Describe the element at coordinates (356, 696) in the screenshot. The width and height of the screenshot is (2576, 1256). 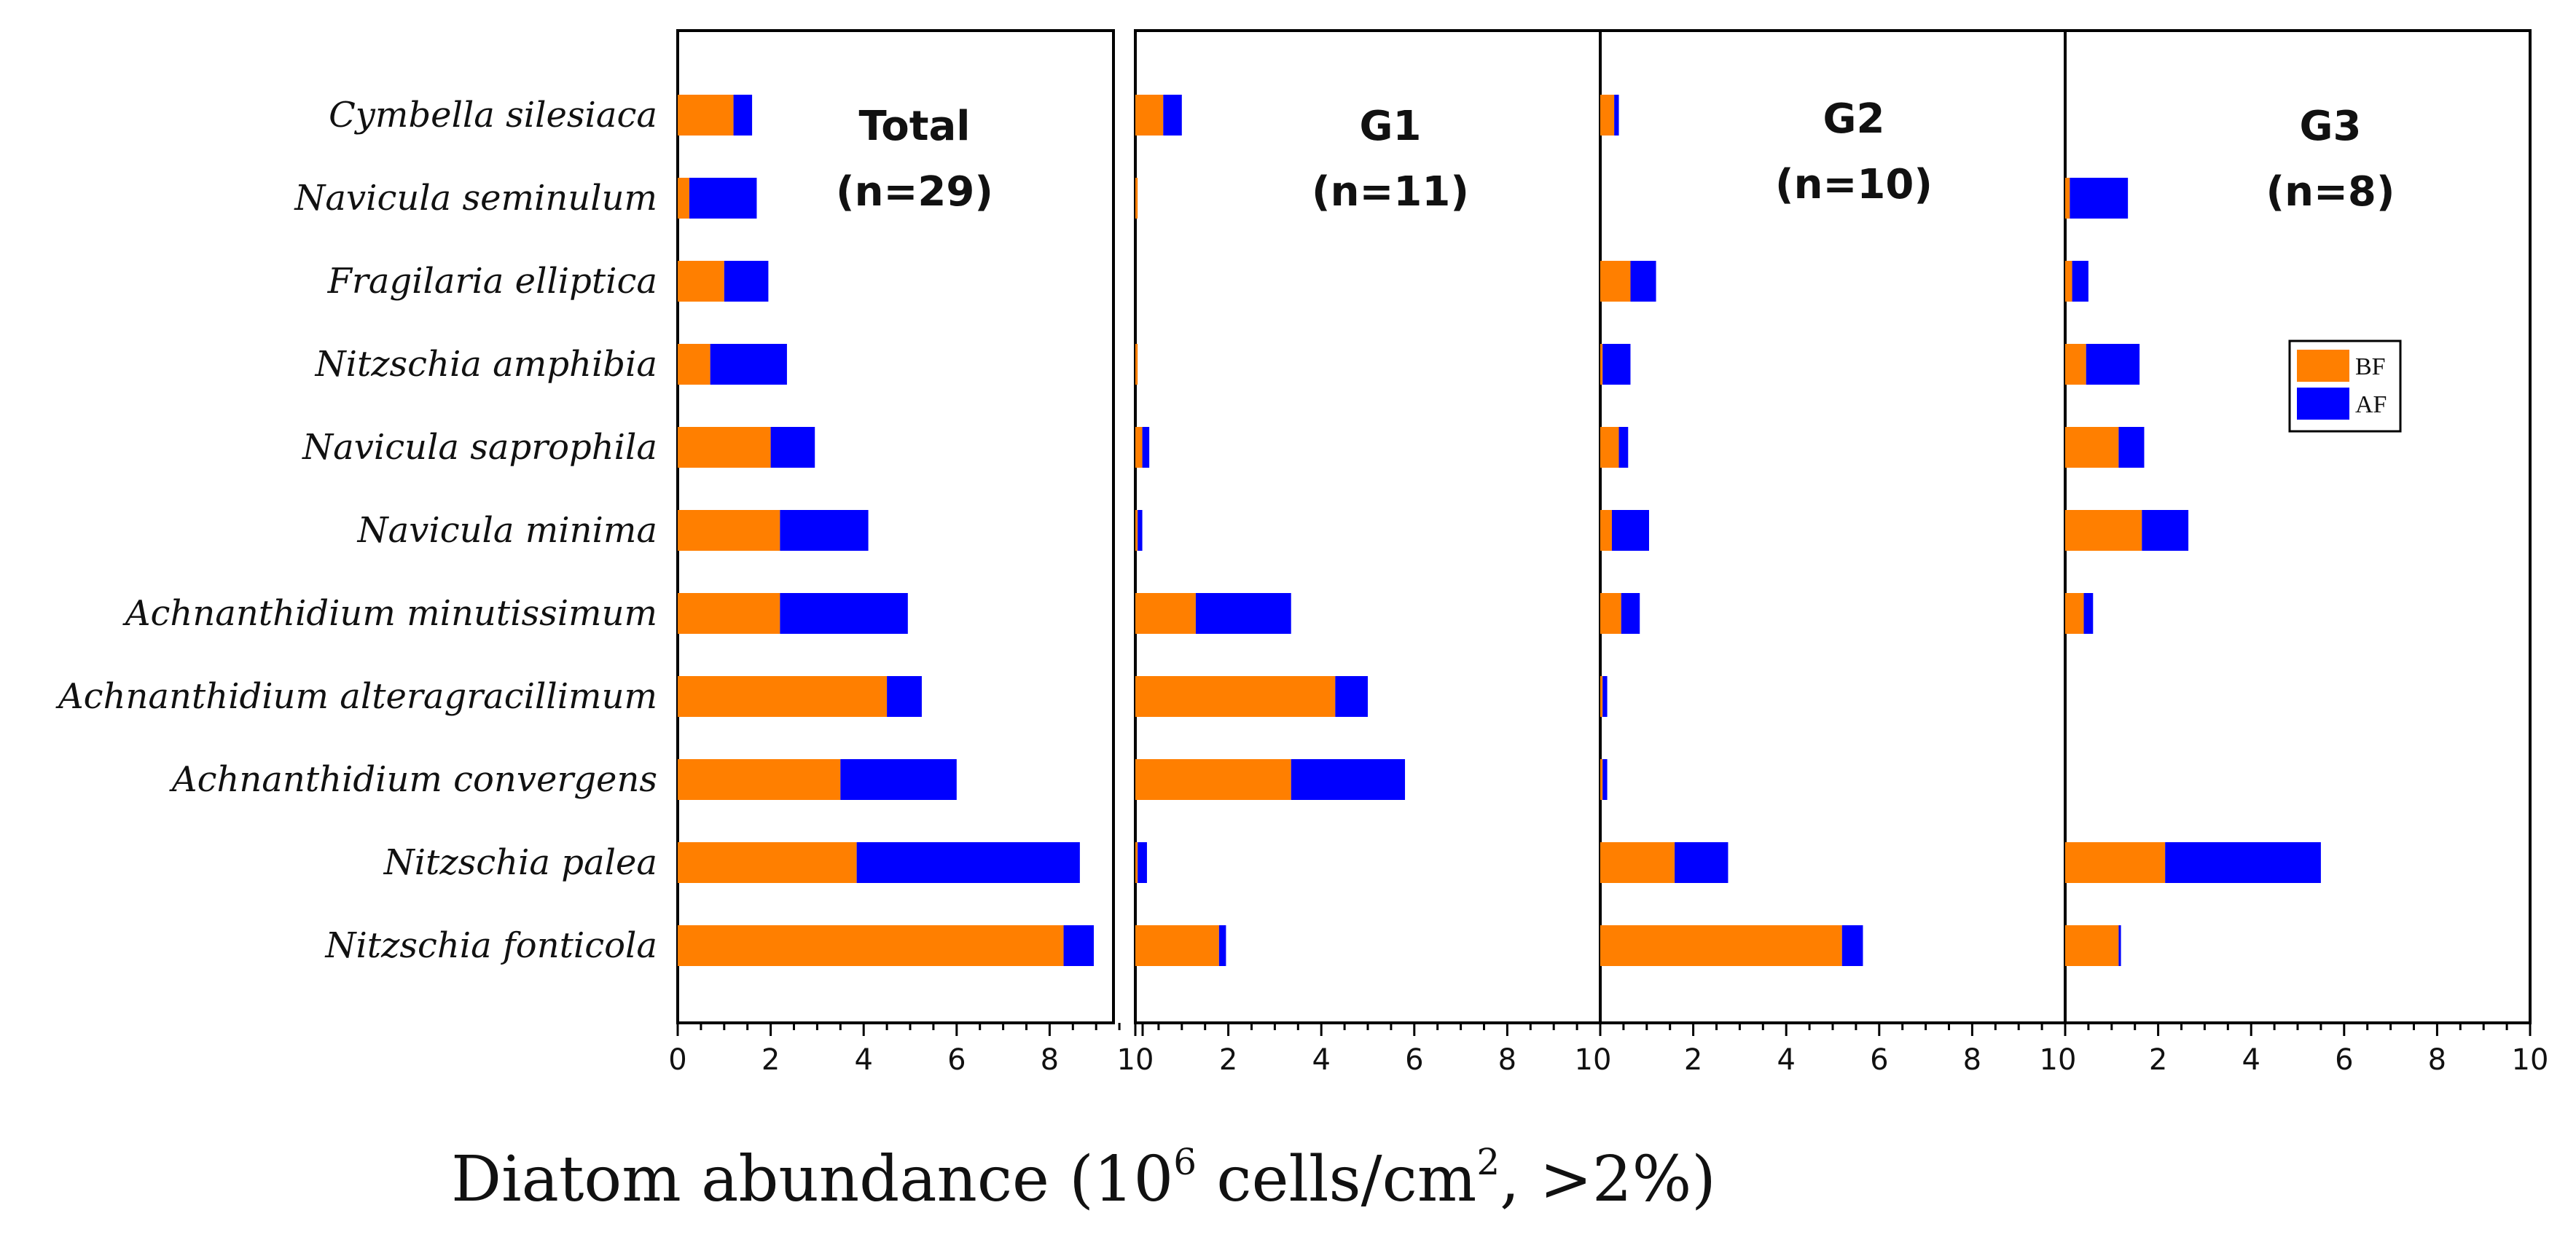
I see `species-label: Achnanthidium alteragracillimum` at that location.